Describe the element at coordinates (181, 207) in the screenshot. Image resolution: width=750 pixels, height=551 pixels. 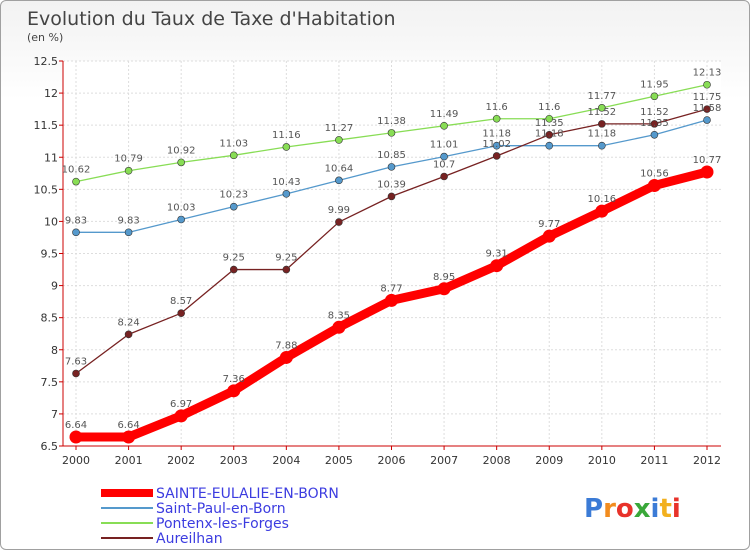
I see `data-label: 10.03` at that location.